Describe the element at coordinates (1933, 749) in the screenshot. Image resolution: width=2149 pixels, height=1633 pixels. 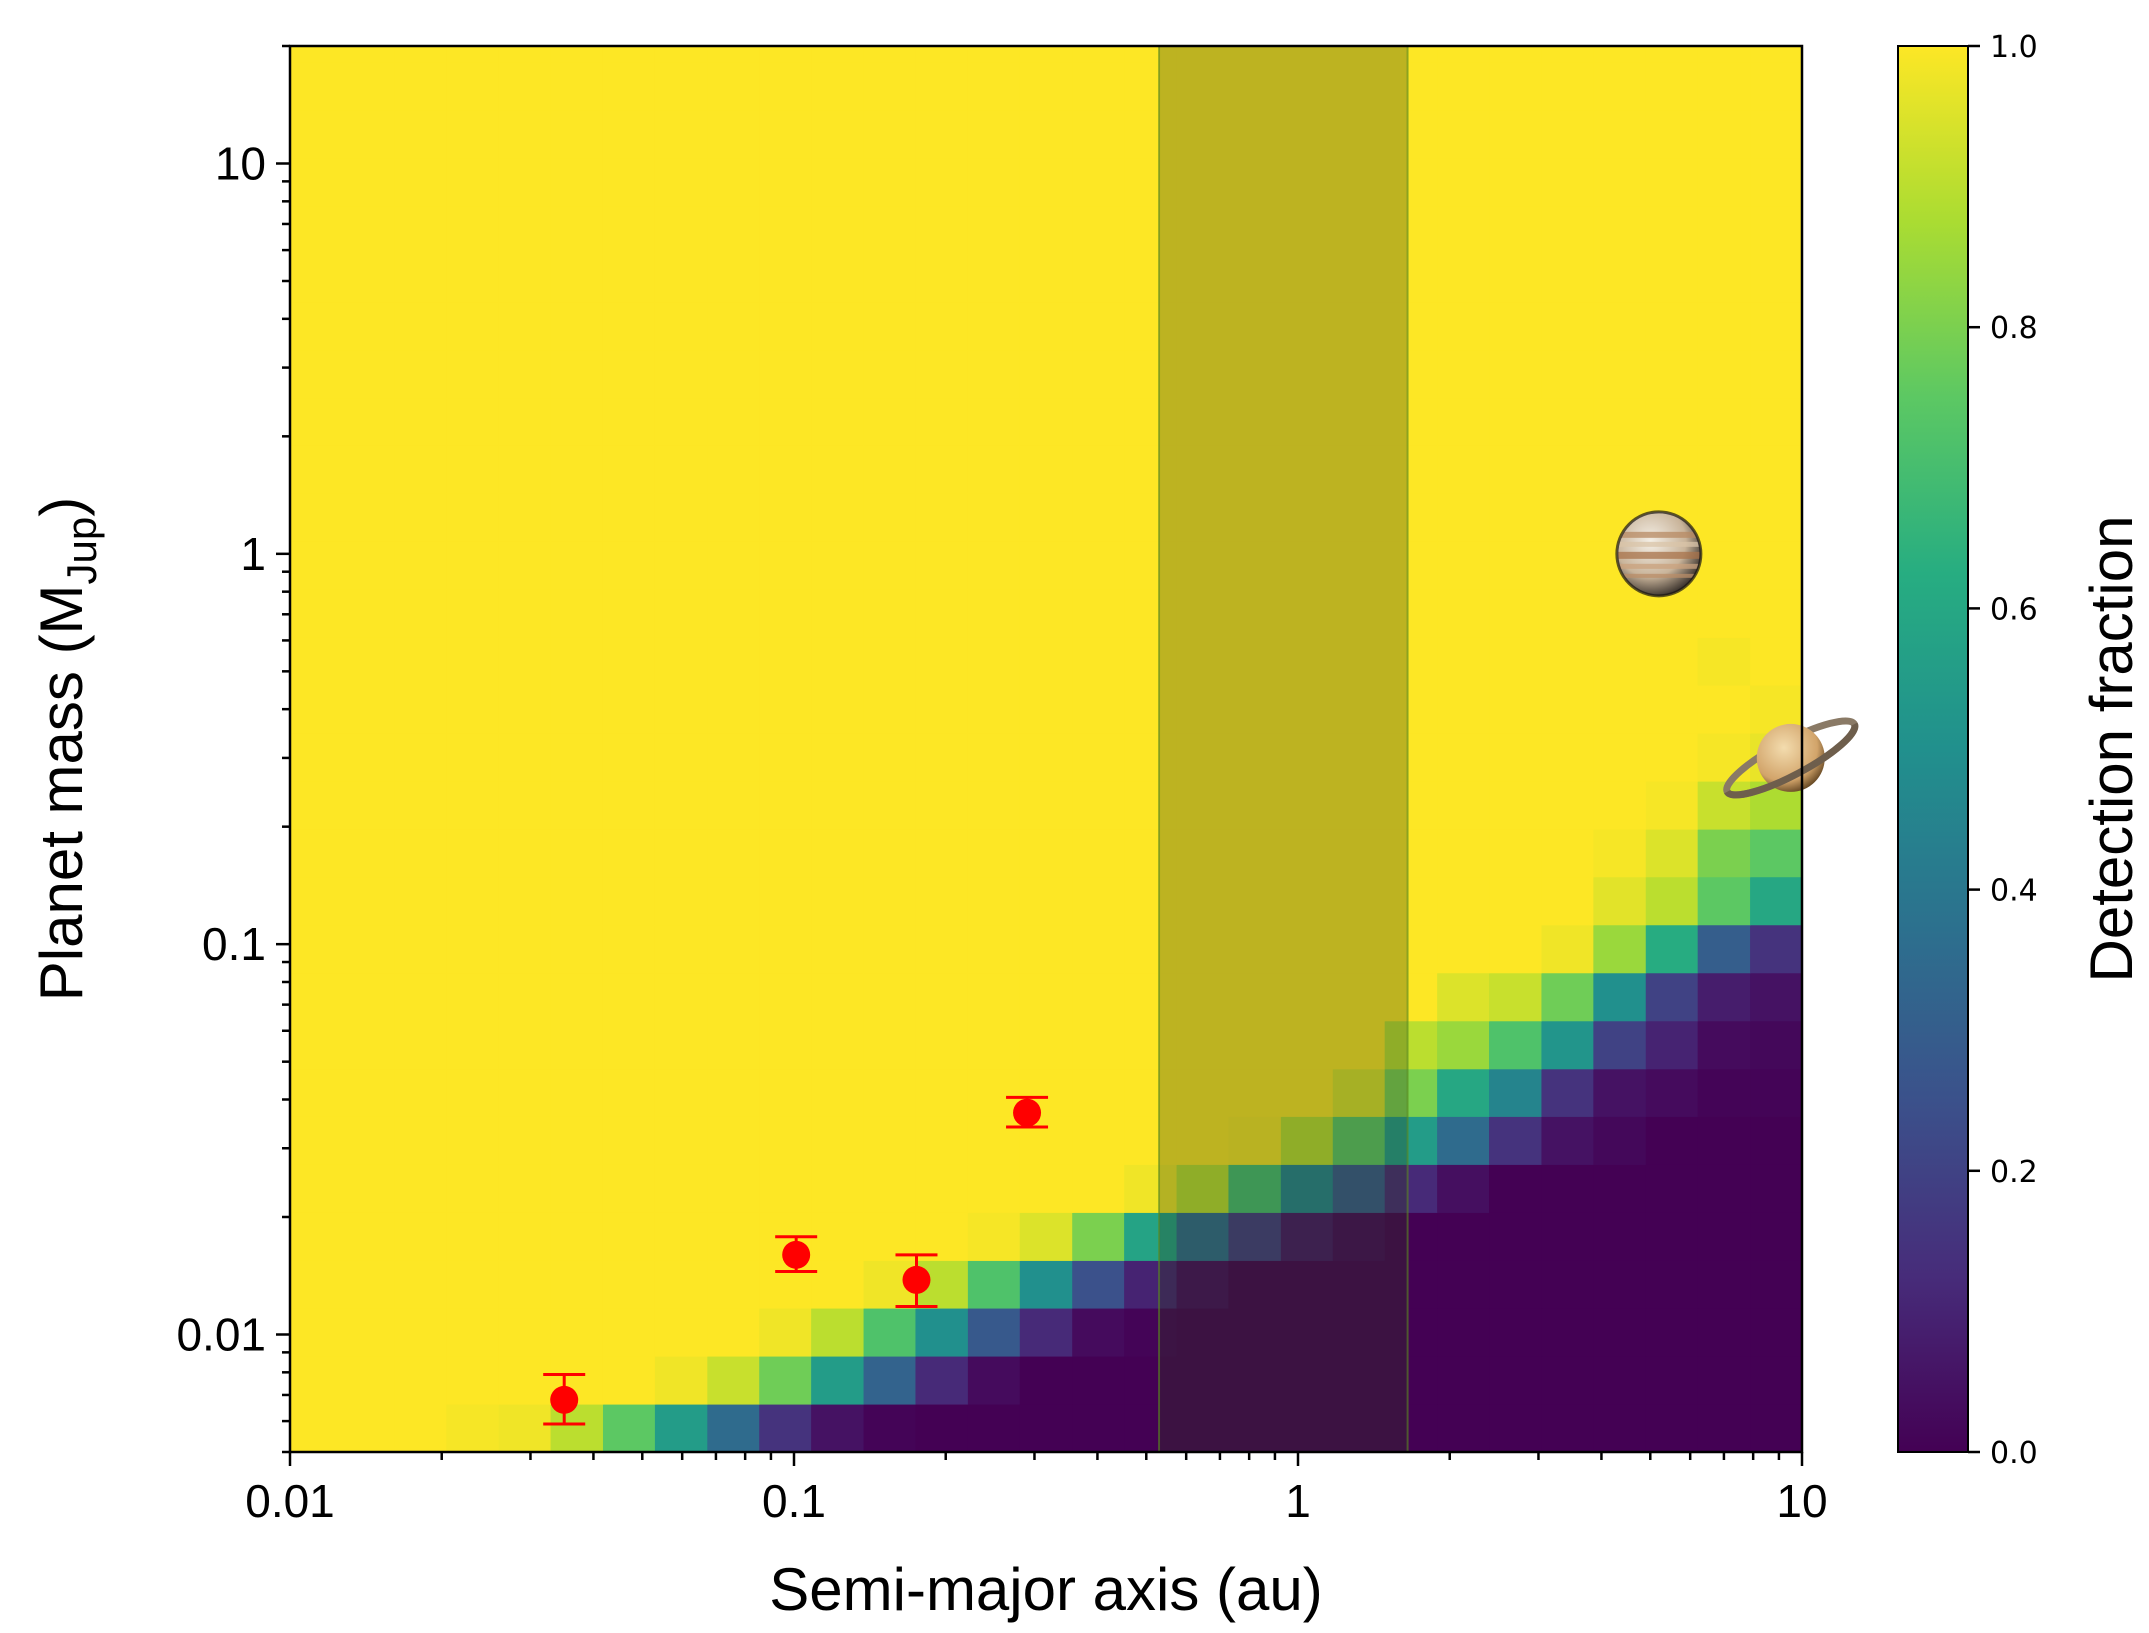
I see `colorbar` at that location.